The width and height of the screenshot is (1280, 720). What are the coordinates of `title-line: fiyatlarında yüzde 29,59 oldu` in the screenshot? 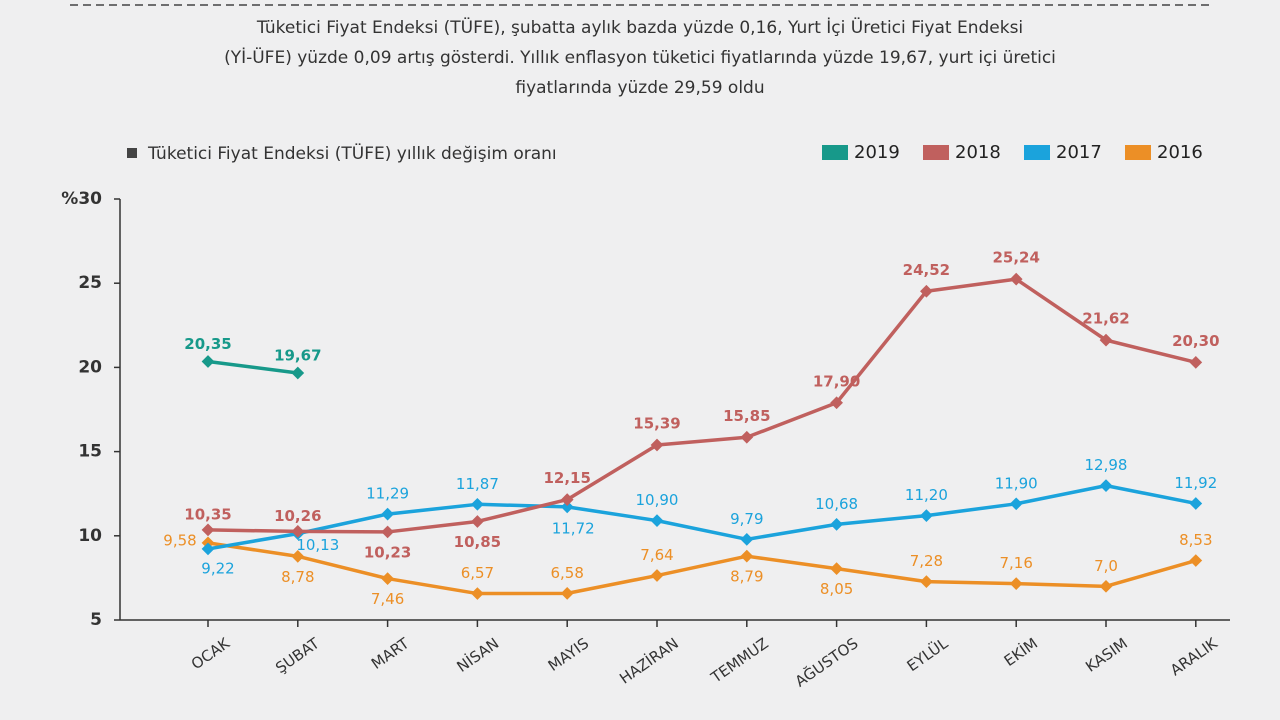 It's located at (639, 88).